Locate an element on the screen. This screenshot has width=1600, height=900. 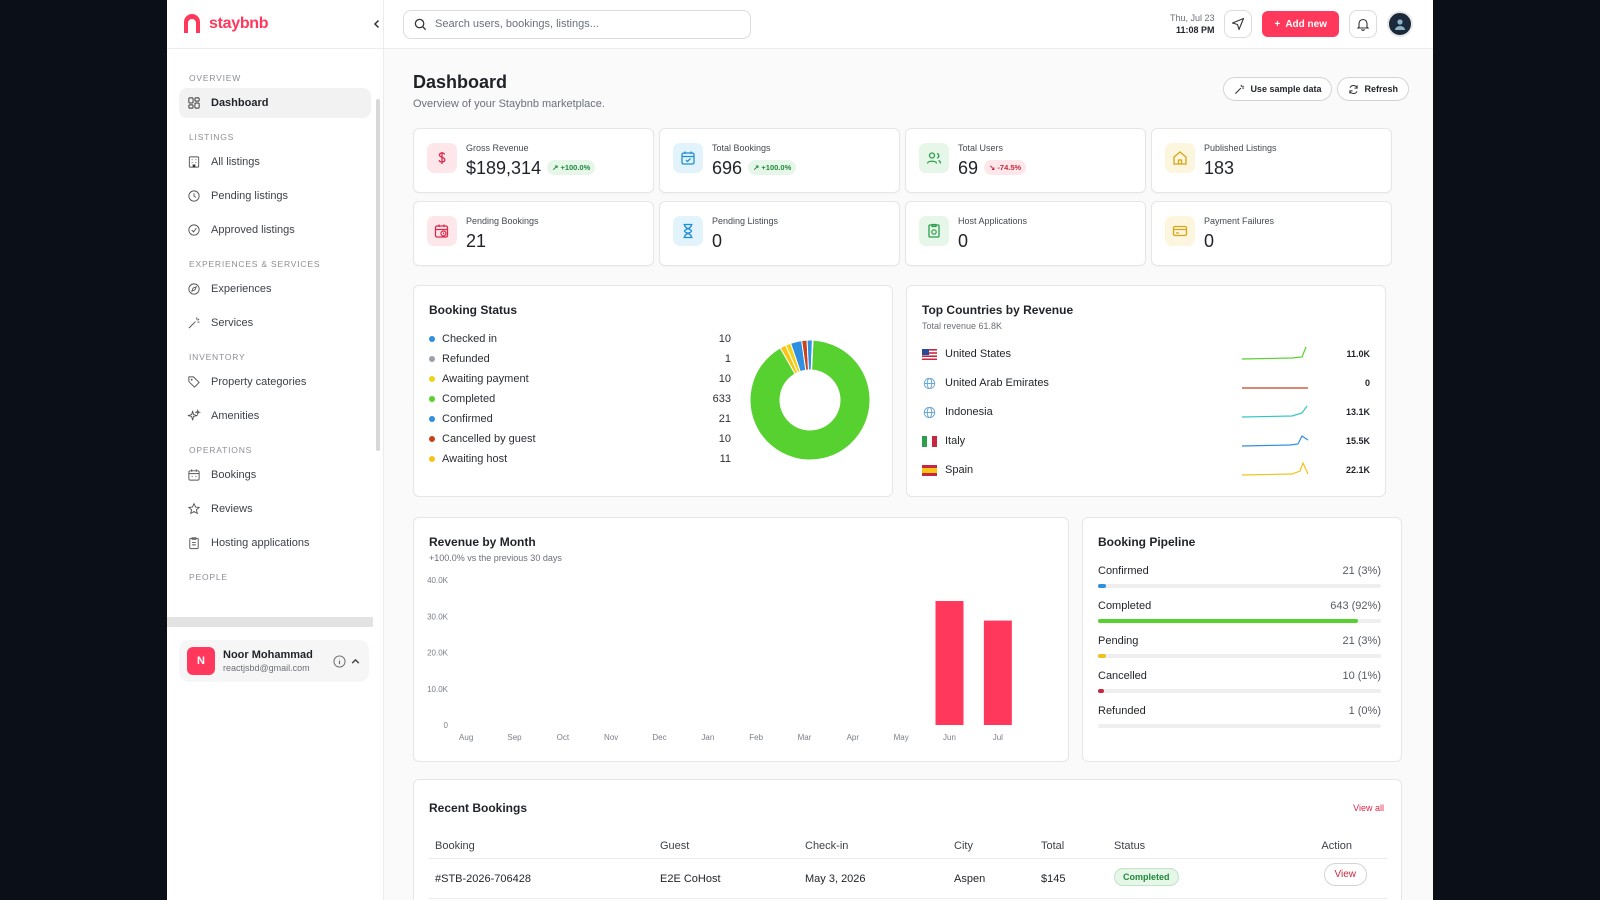
stat-label: Total Bookings is located at coordinates (741, 148).